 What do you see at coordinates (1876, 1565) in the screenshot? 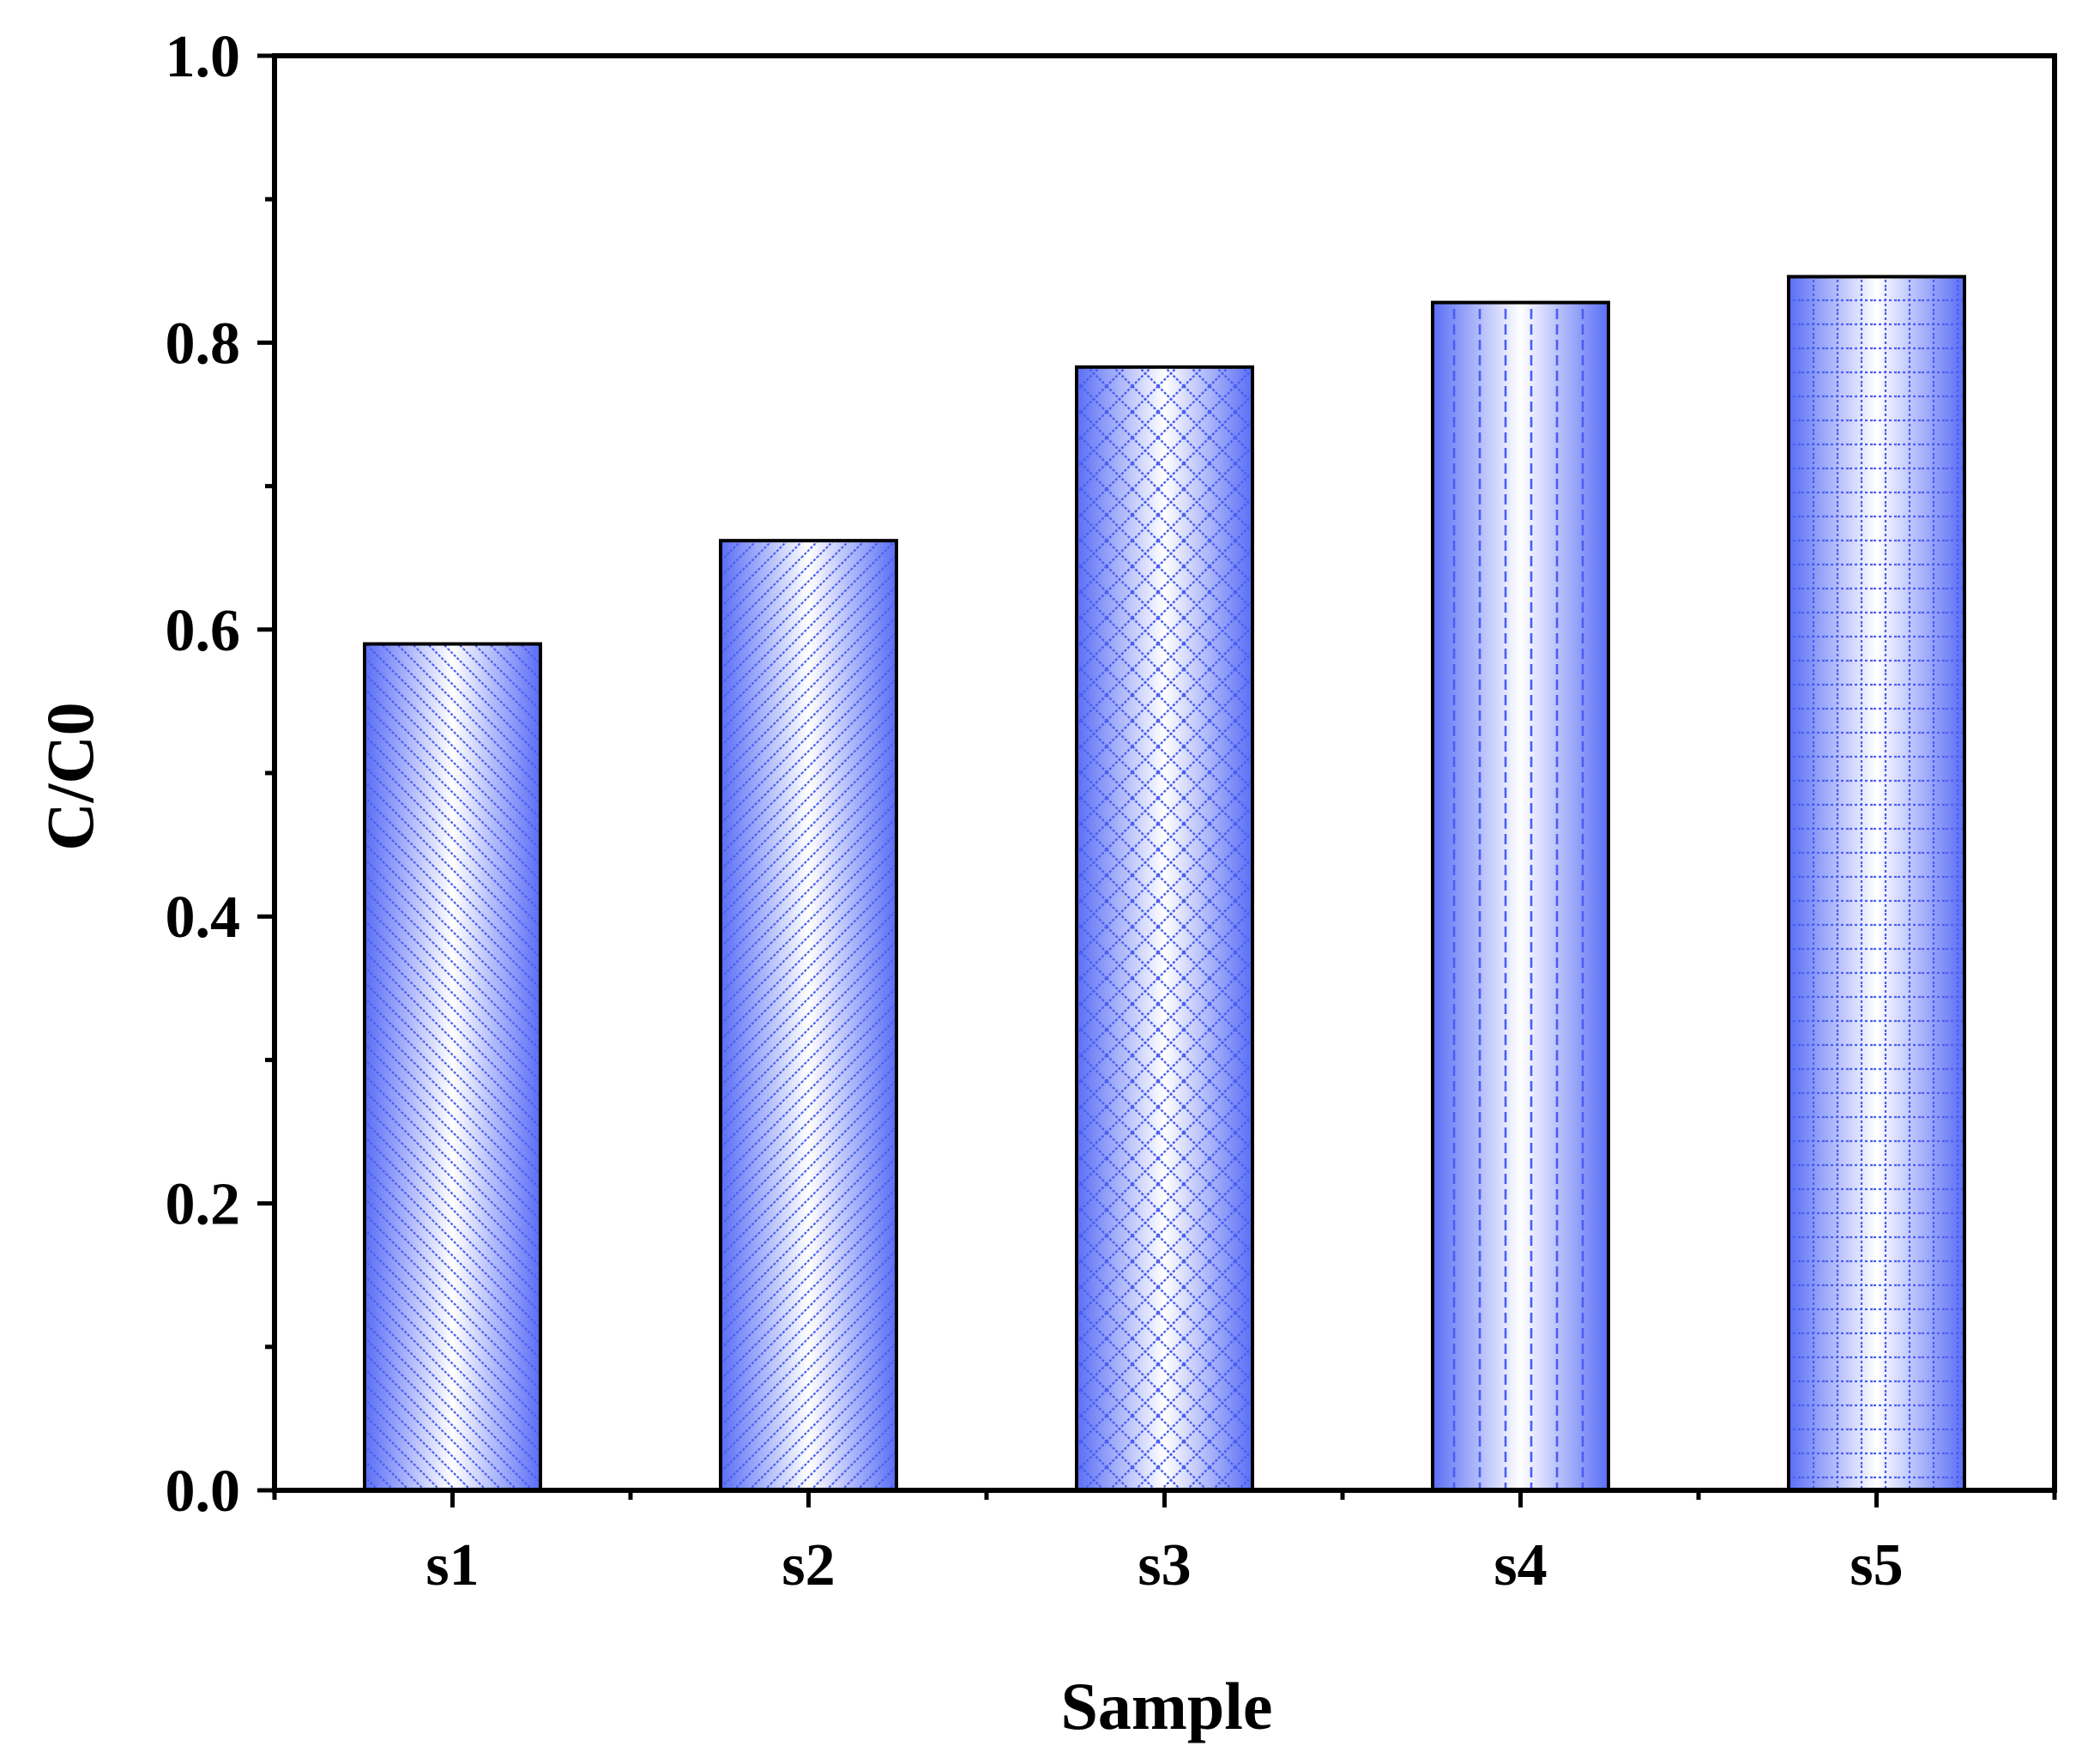
I see `x-tick-label: s5` at bounding box center [1876, 1565].